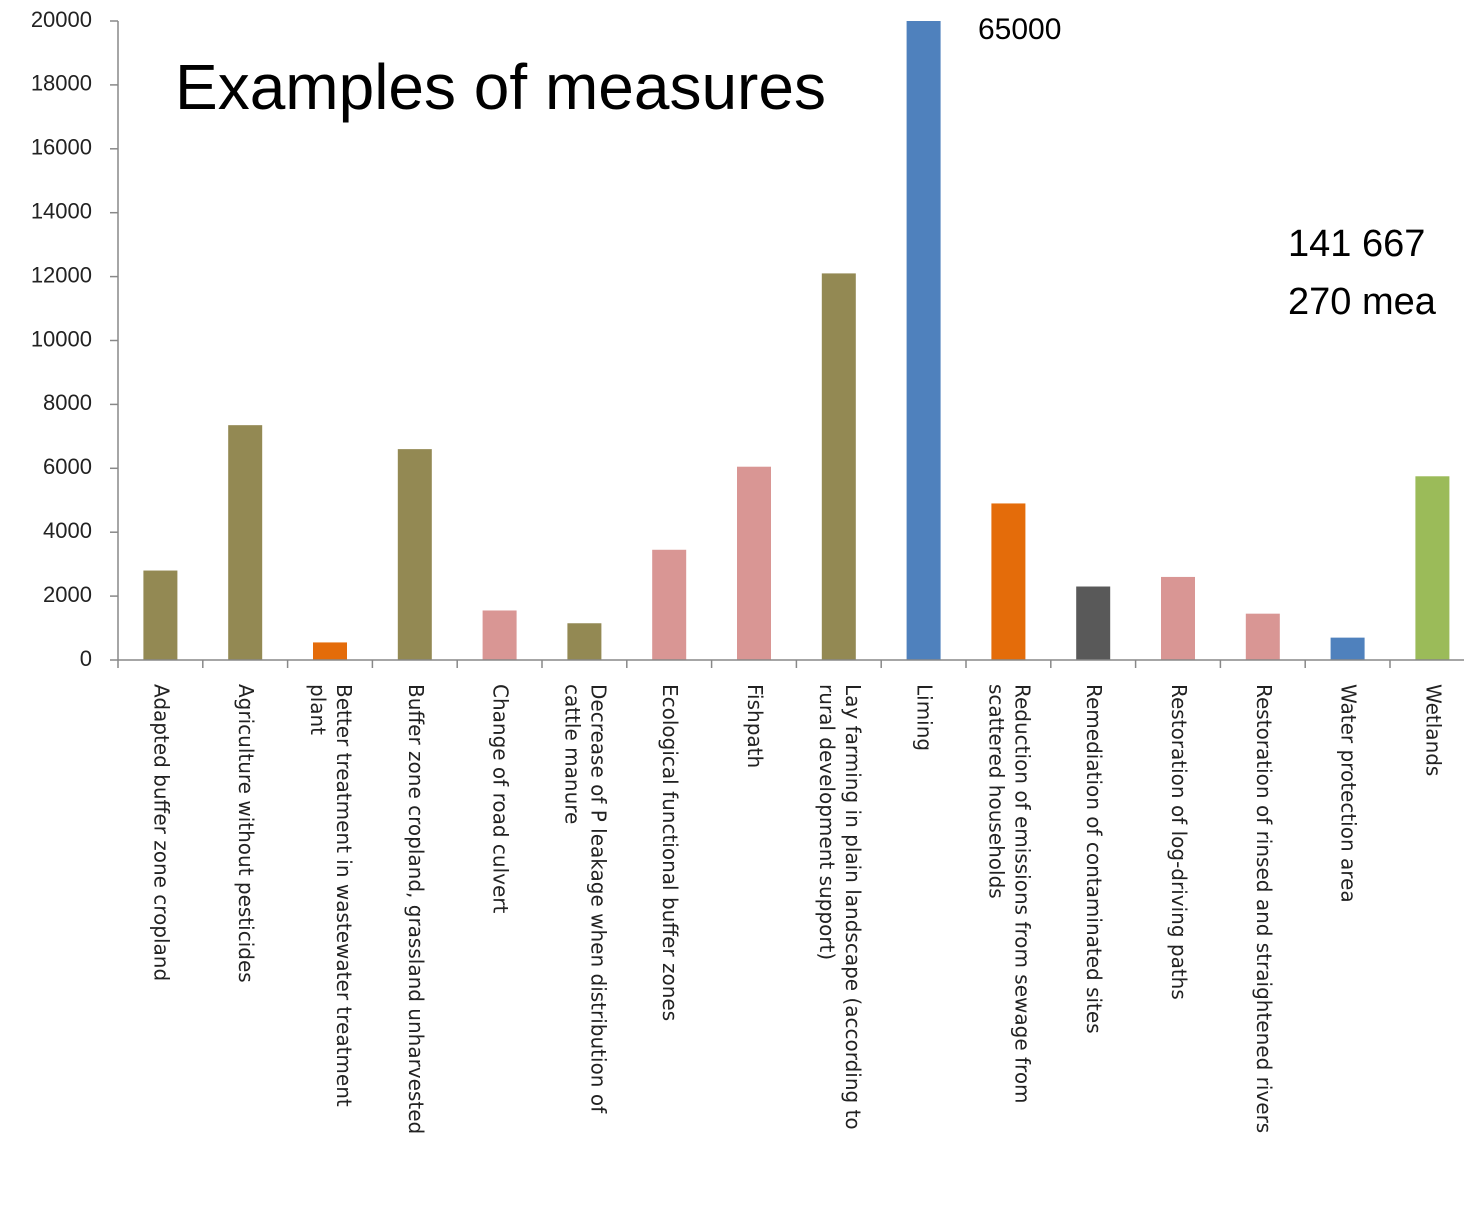 This screenshot has width=1464, height=1230. What do you see at coordinates (61, 83) in the screenshot?
I see `y-tick-label: 18000` at bounding box center [61, 83].